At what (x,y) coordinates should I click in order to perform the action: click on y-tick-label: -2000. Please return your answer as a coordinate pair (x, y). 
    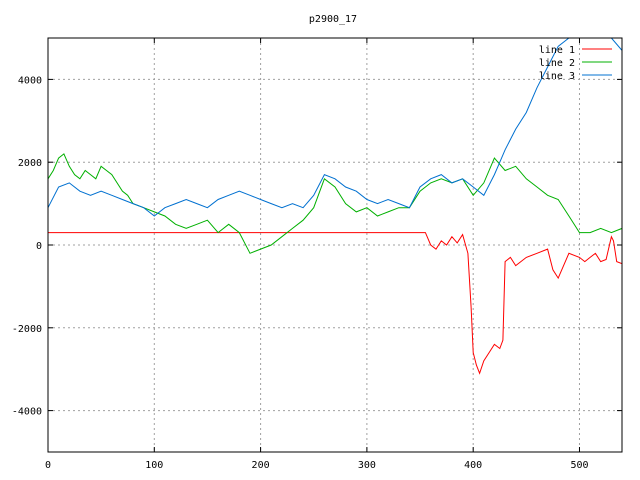
    Looking at the image, I should click on (27, 329).